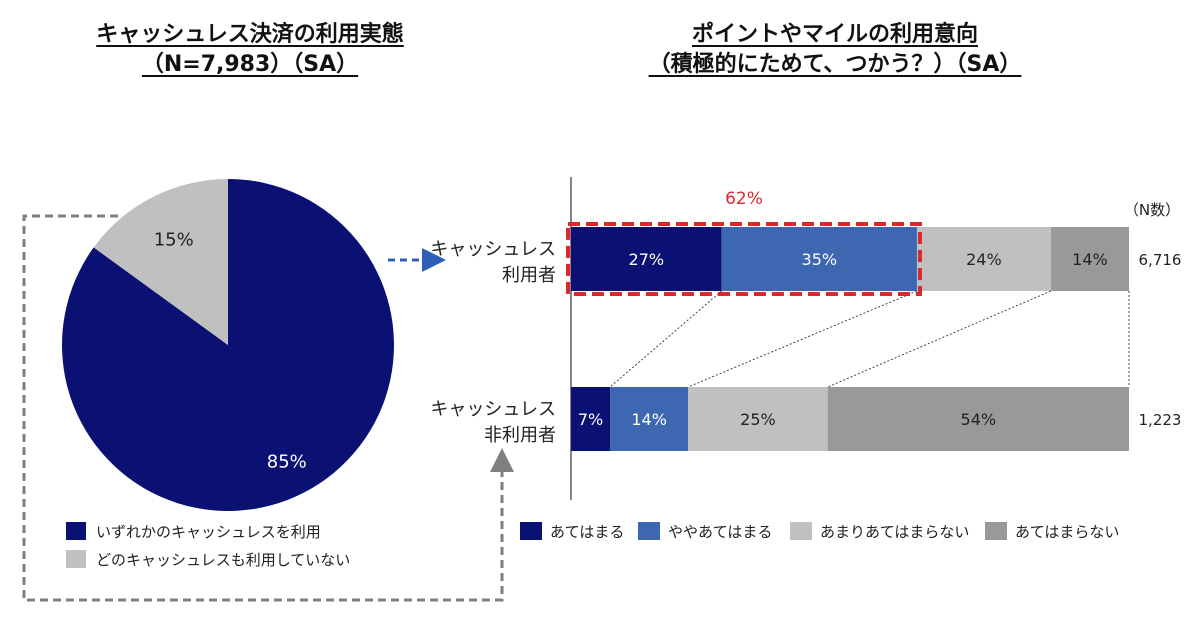 The image size is (1200, 633). What do you see at coordinates (834, 34) in the screenshot?
I see `bar-title-line1: ポイントやマイルの利用意向` at bounding box center [834, 34].